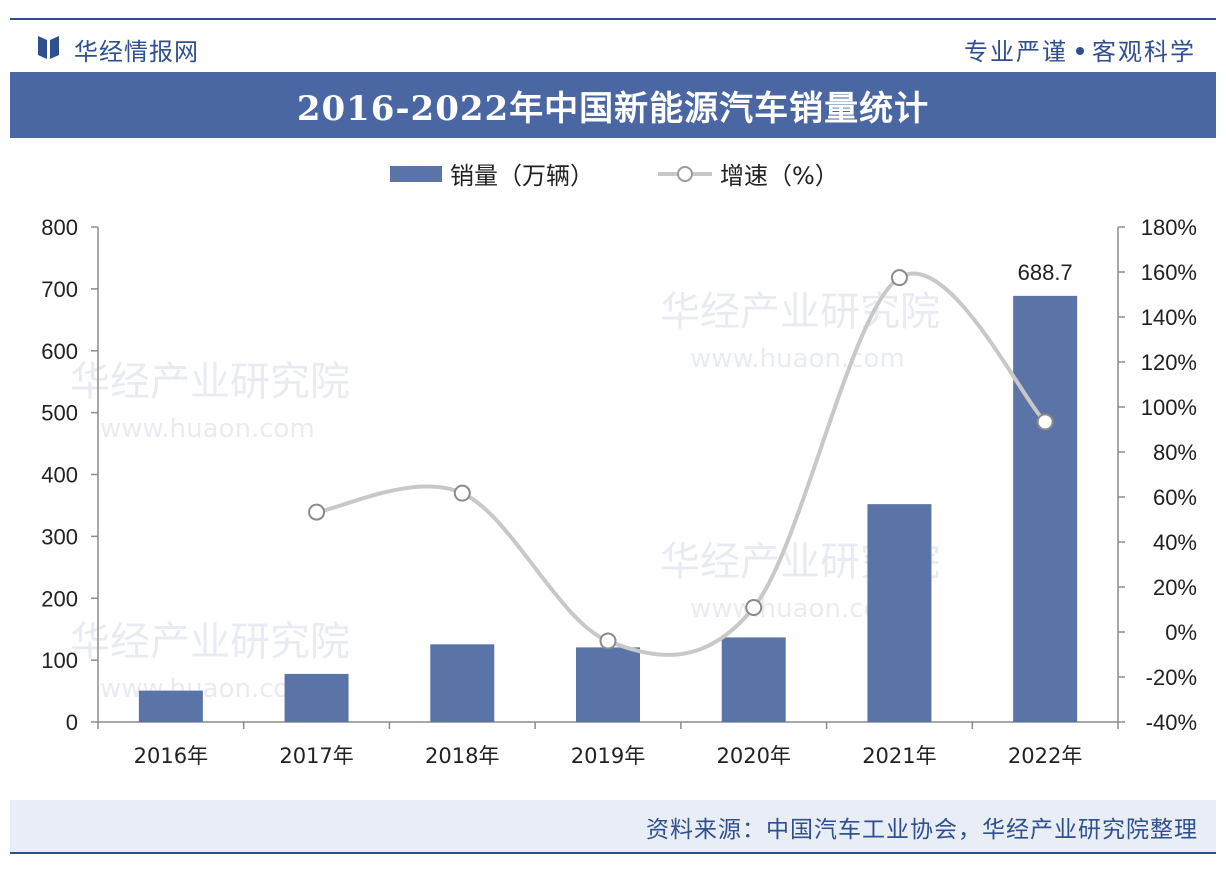  Describe the element at coordinates (59, 475) in the screenshot. I see `left-tick-label: 400` at that location.